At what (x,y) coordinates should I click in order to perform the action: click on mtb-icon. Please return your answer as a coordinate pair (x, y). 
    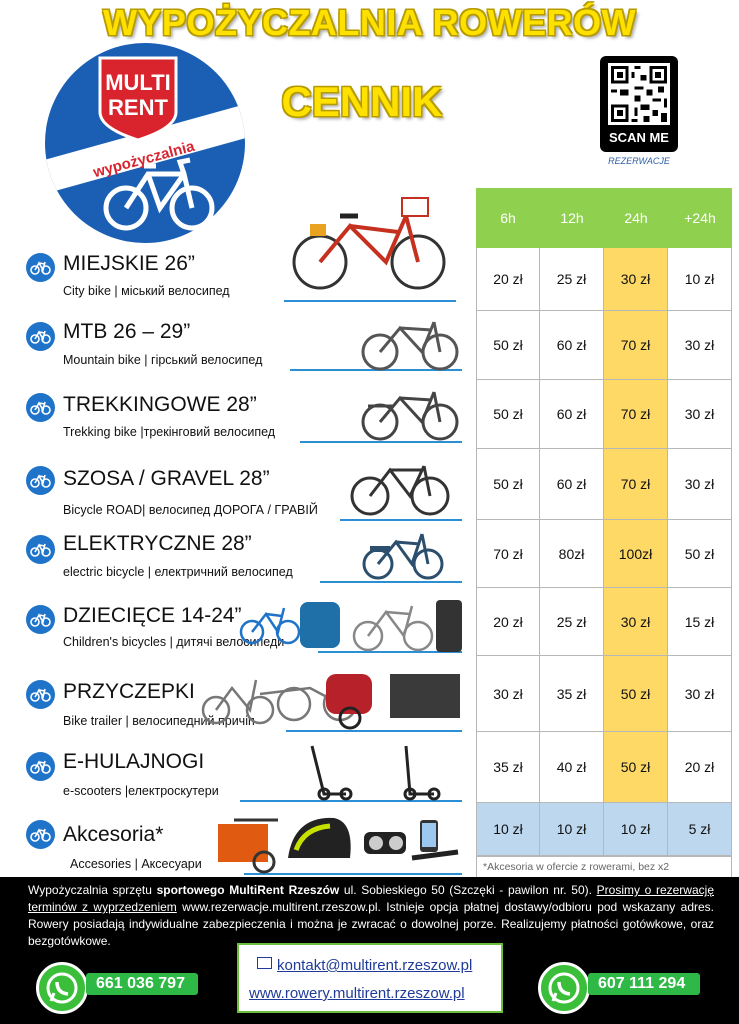
    Looking at the image, I should click on (40, 336).